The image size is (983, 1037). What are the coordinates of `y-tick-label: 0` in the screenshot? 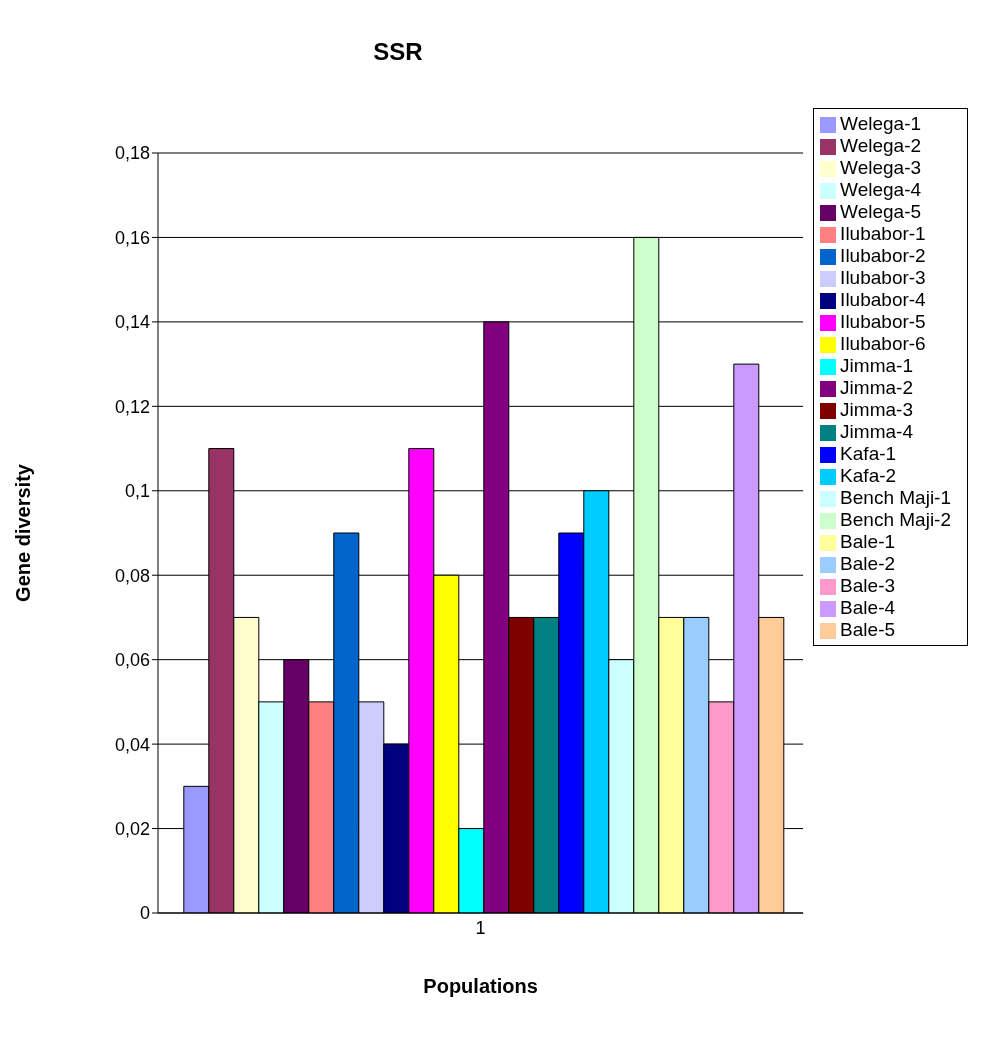 It's located at (144, 913).